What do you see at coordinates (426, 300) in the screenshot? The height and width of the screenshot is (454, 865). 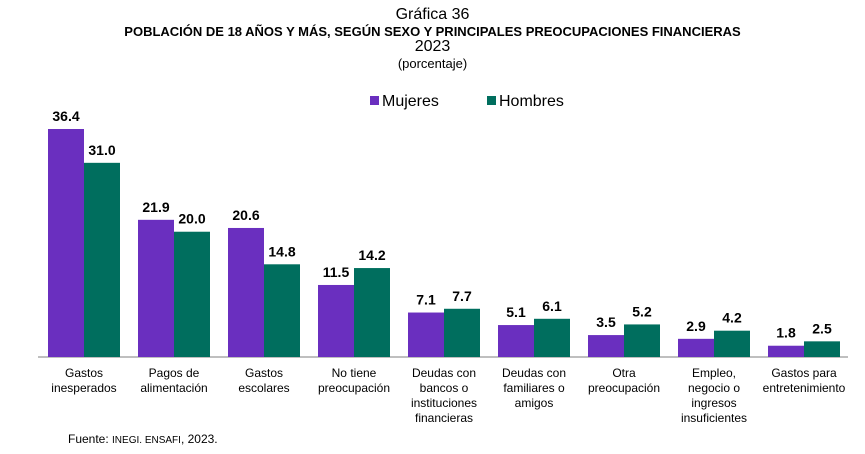 I see `data-label-mujeres: 7.1` at bounding box center [426, 300].